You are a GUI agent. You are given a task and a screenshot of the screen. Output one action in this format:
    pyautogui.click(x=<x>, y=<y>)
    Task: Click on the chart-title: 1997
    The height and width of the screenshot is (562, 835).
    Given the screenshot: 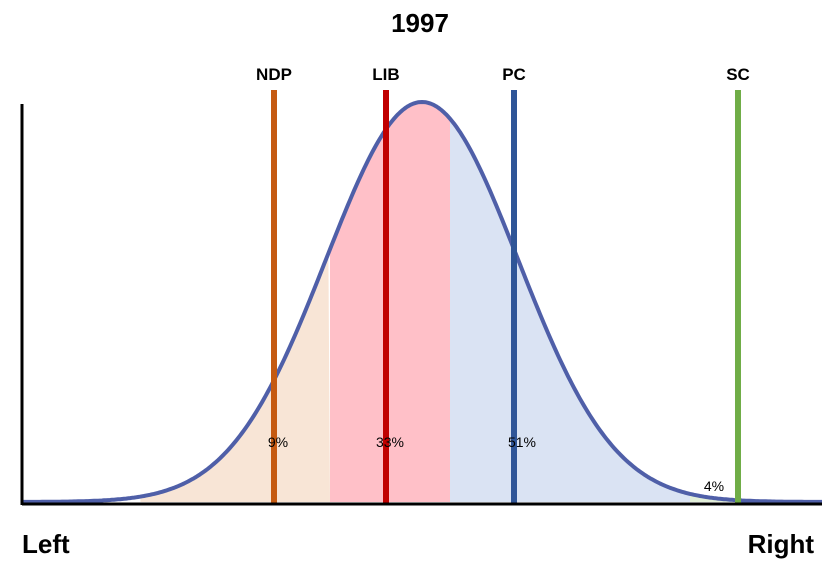 What is the action you would take?
    pyautogui.click(x=420, y=23)
    